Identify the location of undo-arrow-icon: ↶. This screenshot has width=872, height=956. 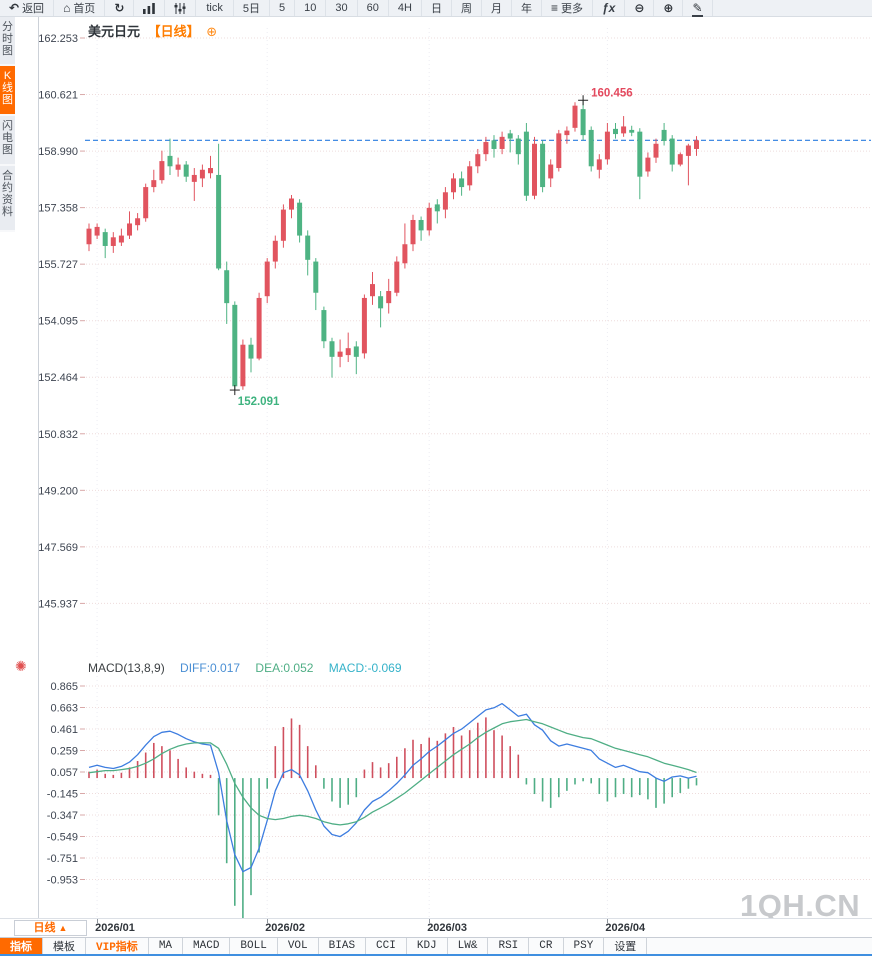
(14, 8).